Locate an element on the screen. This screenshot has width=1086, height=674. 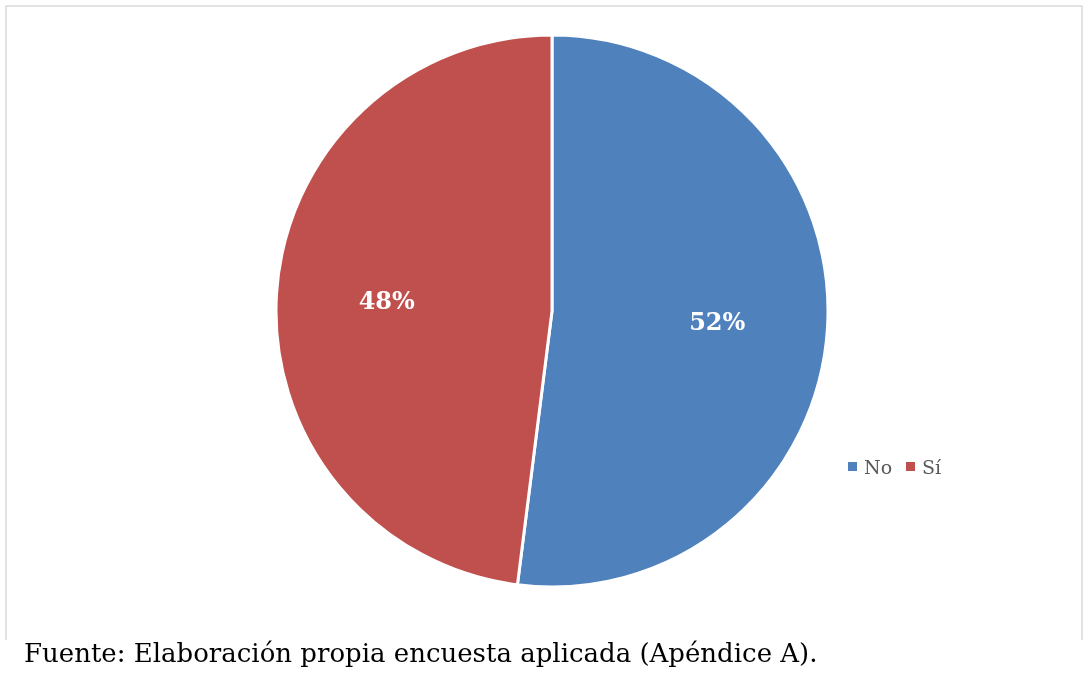
data-label: 52% is located at coordinates (717, 321).